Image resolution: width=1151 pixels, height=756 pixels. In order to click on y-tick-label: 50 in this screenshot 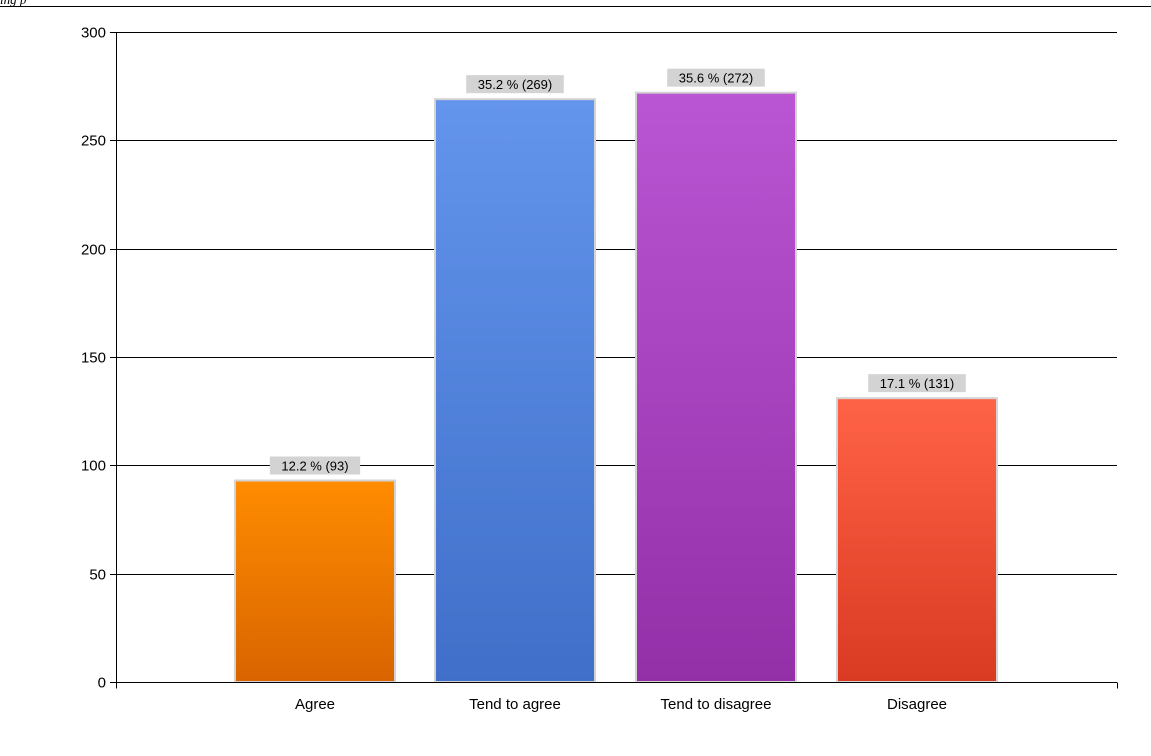, I will do `click(97, 575)`.